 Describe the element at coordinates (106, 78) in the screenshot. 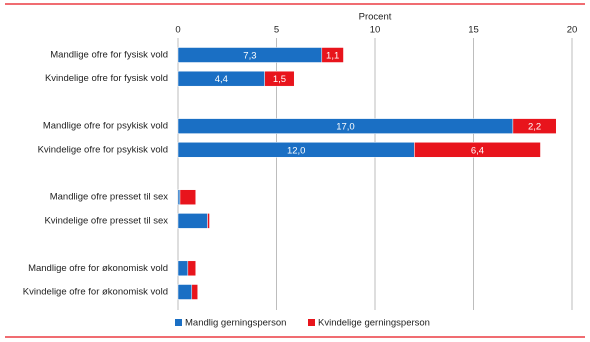

I see `y-tick-label: Kvindelige ofre for fysisk vold` at that location.